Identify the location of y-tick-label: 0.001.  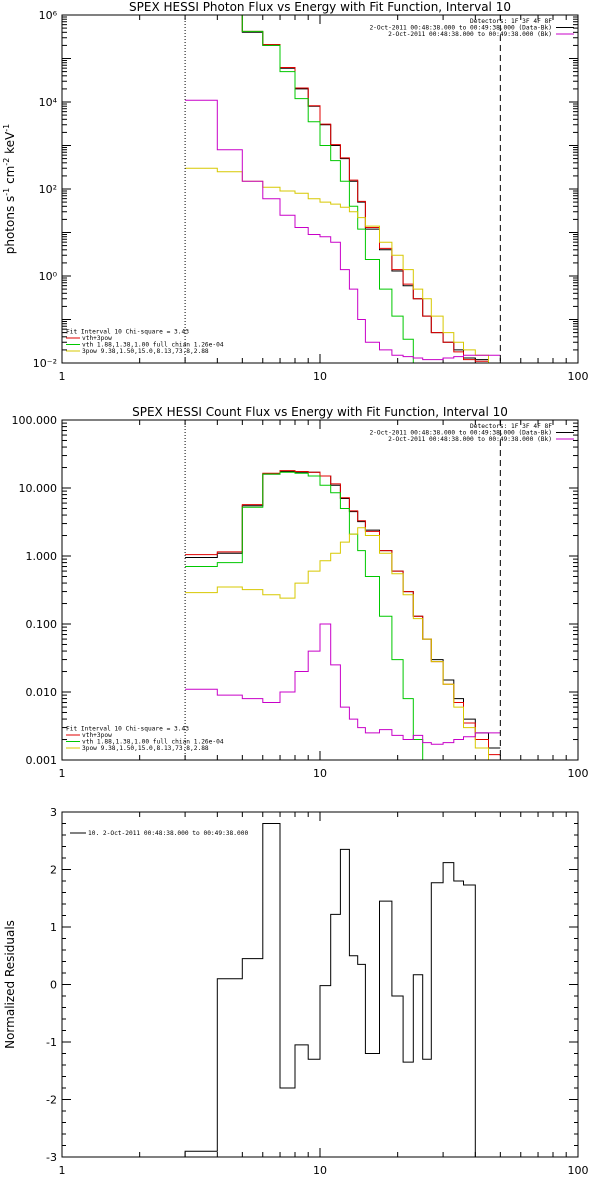
(42, 760).